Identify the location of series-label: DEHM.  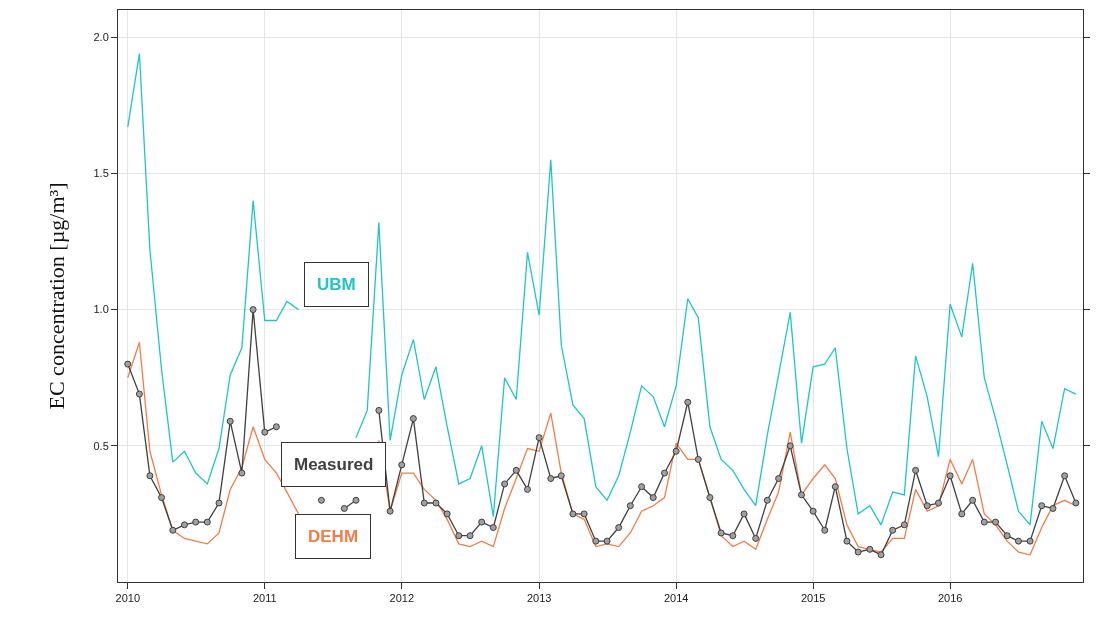
(333, 536).